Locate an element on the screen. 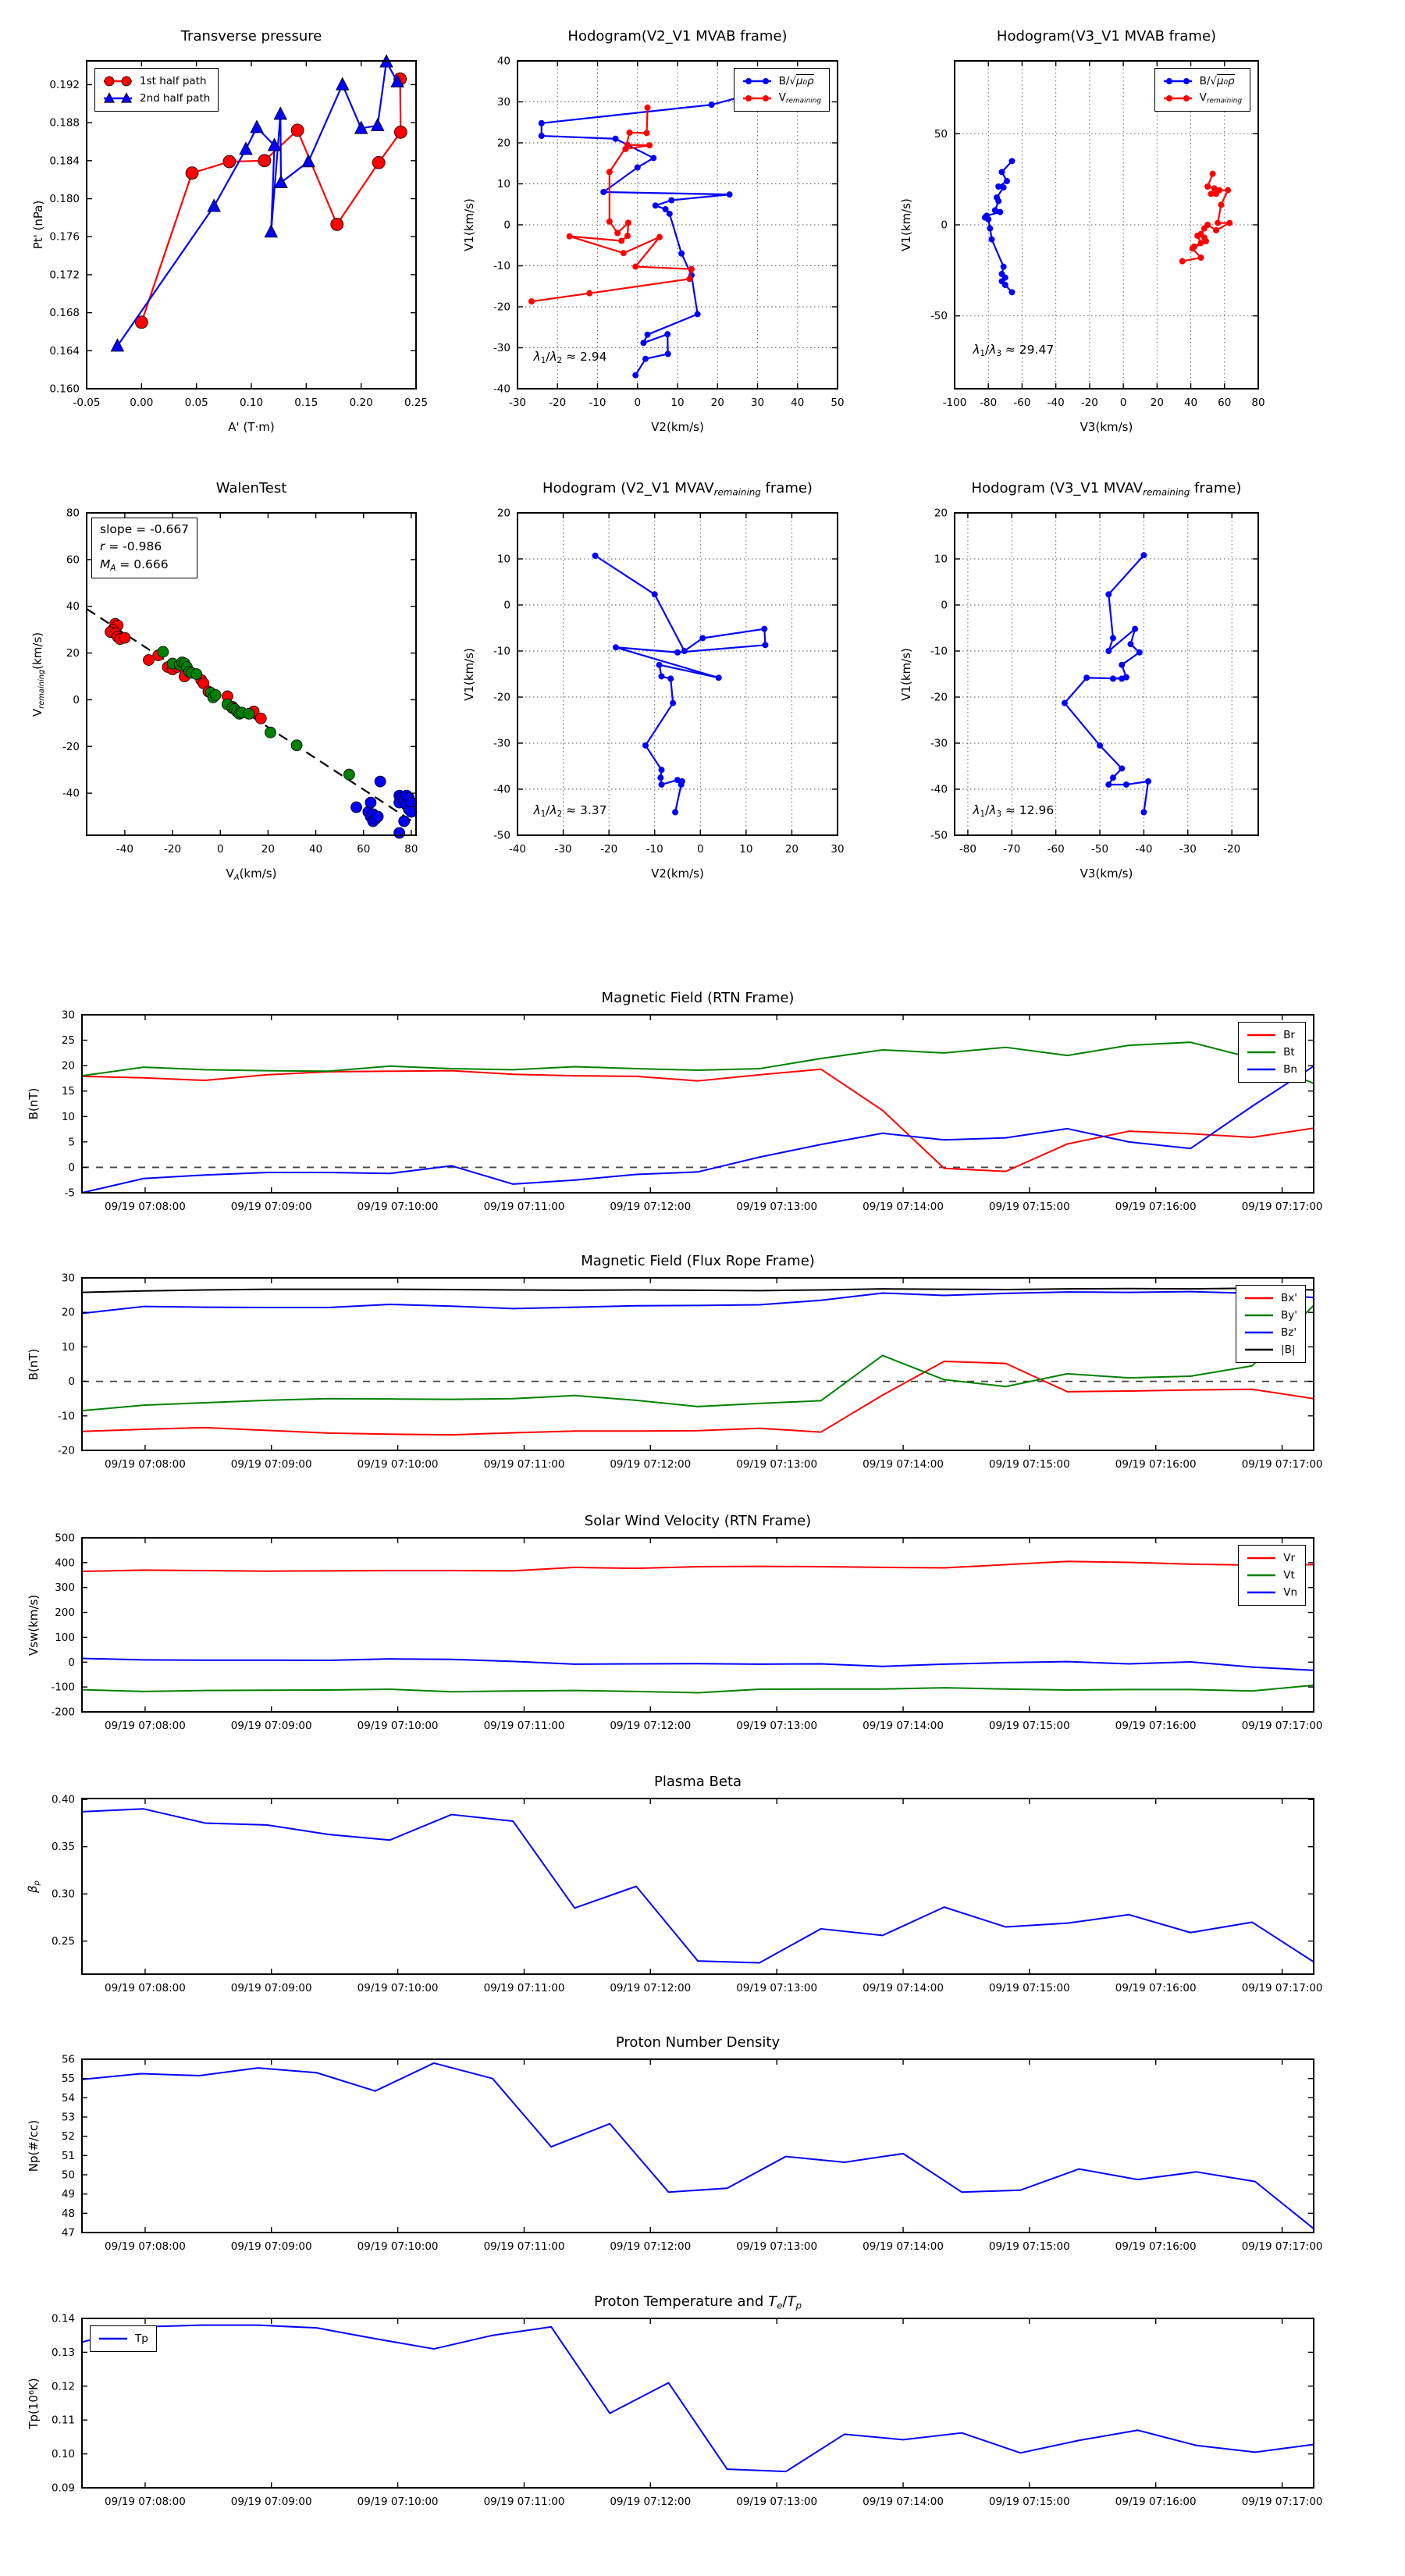 This screenshot has height=2576, width=1405. legend-label: Tp is located at coordinates (142, 2338).